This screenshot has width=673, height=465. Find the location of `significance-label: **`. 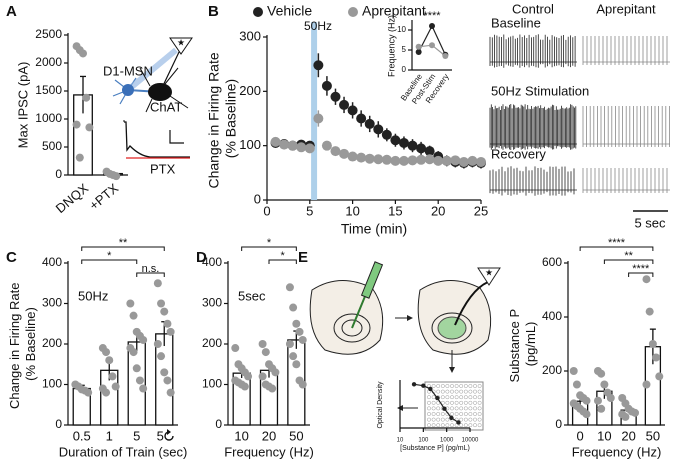

significance-label: ** is located at coordinates (628, 256).